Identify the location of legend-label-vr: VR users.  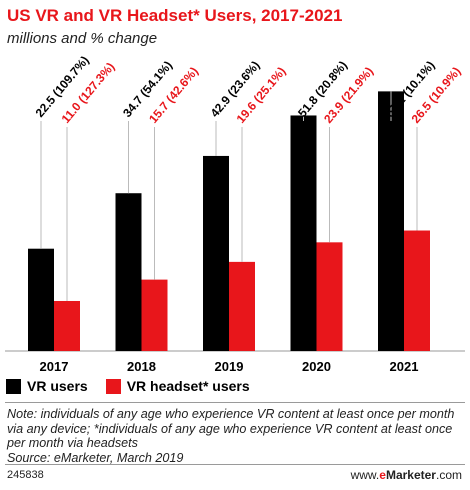
(57, 386).